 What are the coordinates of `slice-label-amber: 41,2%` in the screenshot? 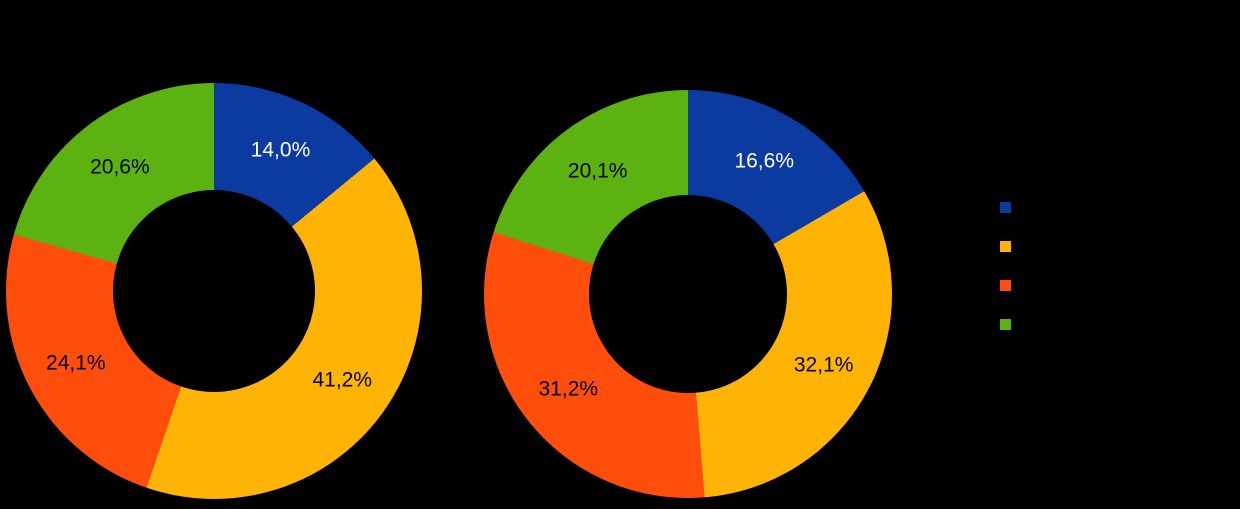 It's located at (342, 380).